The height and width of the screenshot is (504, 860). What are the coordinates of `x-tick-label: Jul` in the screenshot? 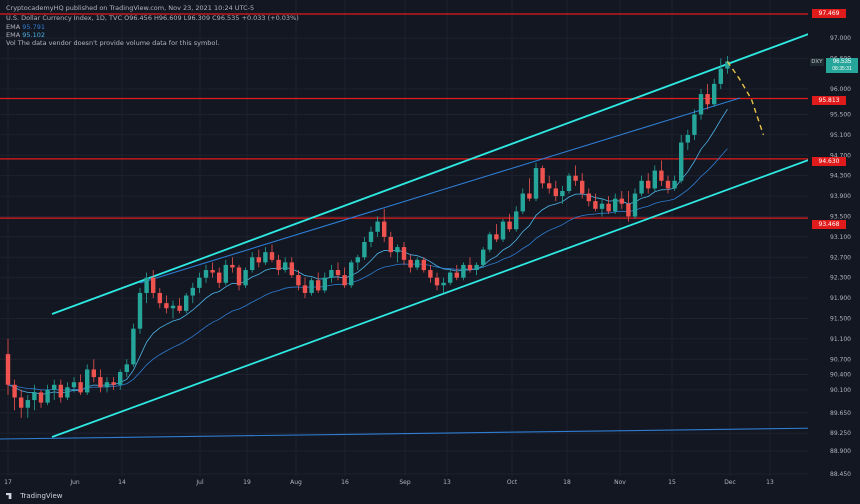 It's located at (199, 482).